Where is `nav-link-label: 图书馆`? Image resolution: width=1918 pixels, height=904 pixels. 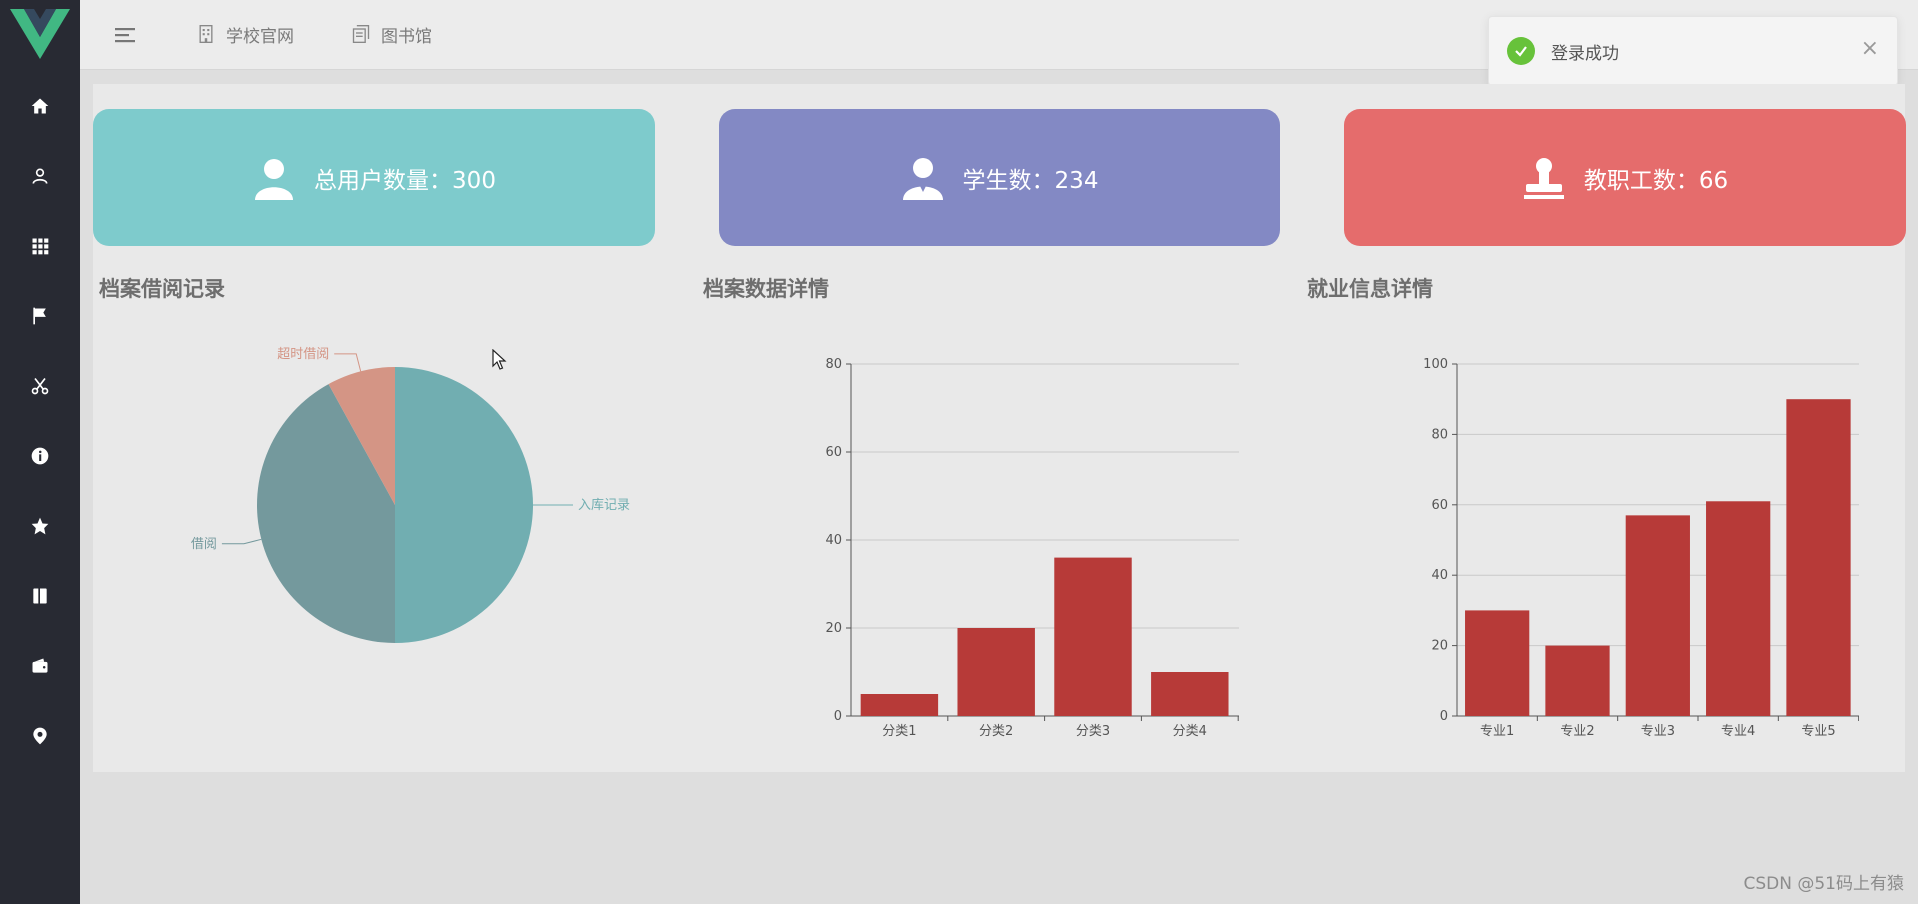
nav-link-label: 图书馆 is located at coordinates (406, 36).